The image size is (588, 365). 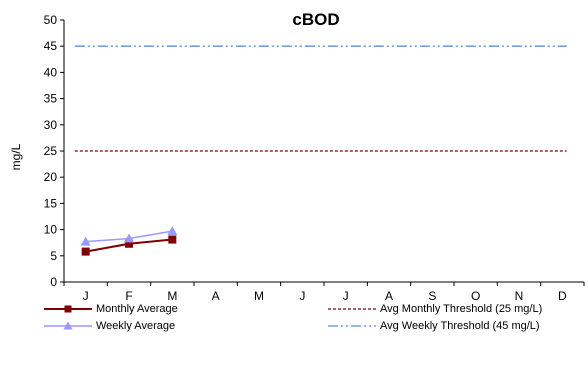 What do you see at coordinates (51, 46) in the screenshot?
I see `y-tick-label: 45` at bounding box center [51, 46].